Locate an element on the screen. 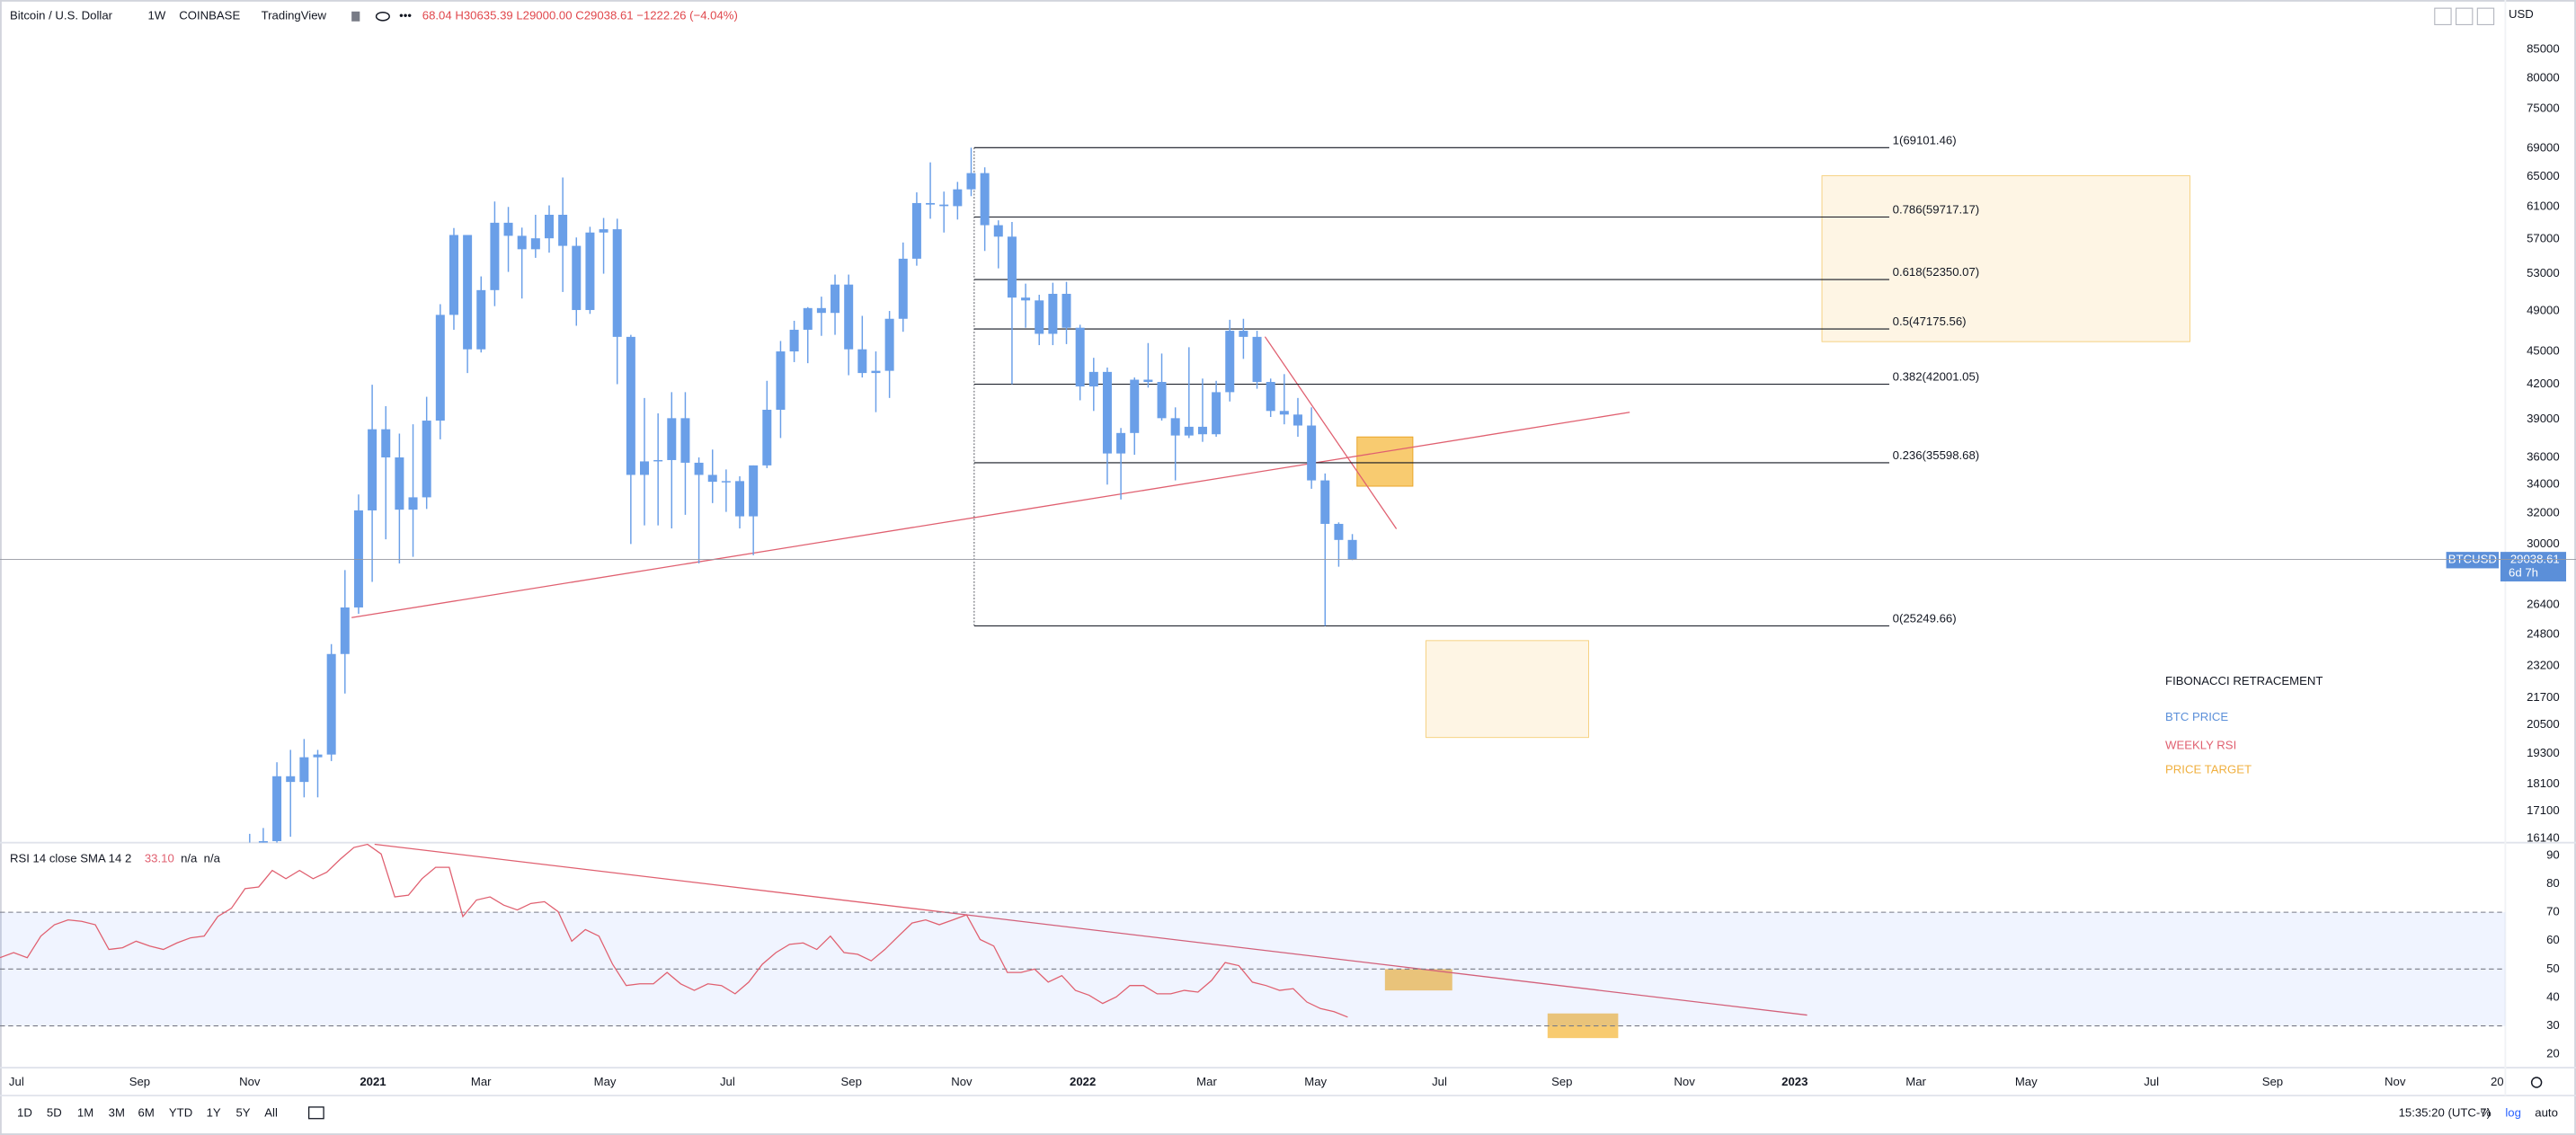 This screenshot has width=2576, height=1135. range-button: 3M is located at coordinates (117, 1113).